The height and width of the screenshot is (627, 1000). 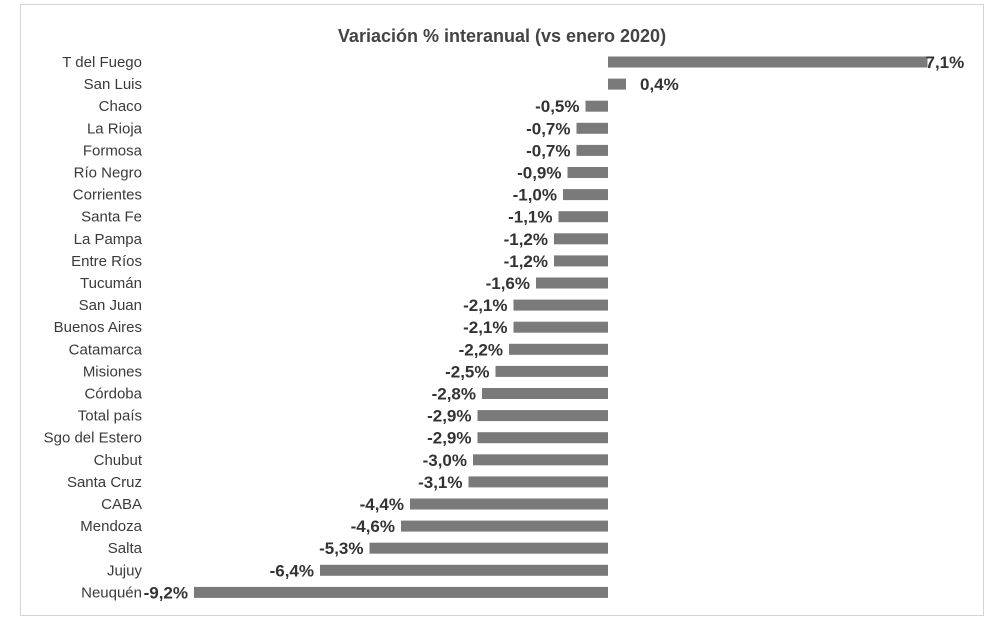 I want to click on value-label: 7,1%, so click(x=945, y=62).